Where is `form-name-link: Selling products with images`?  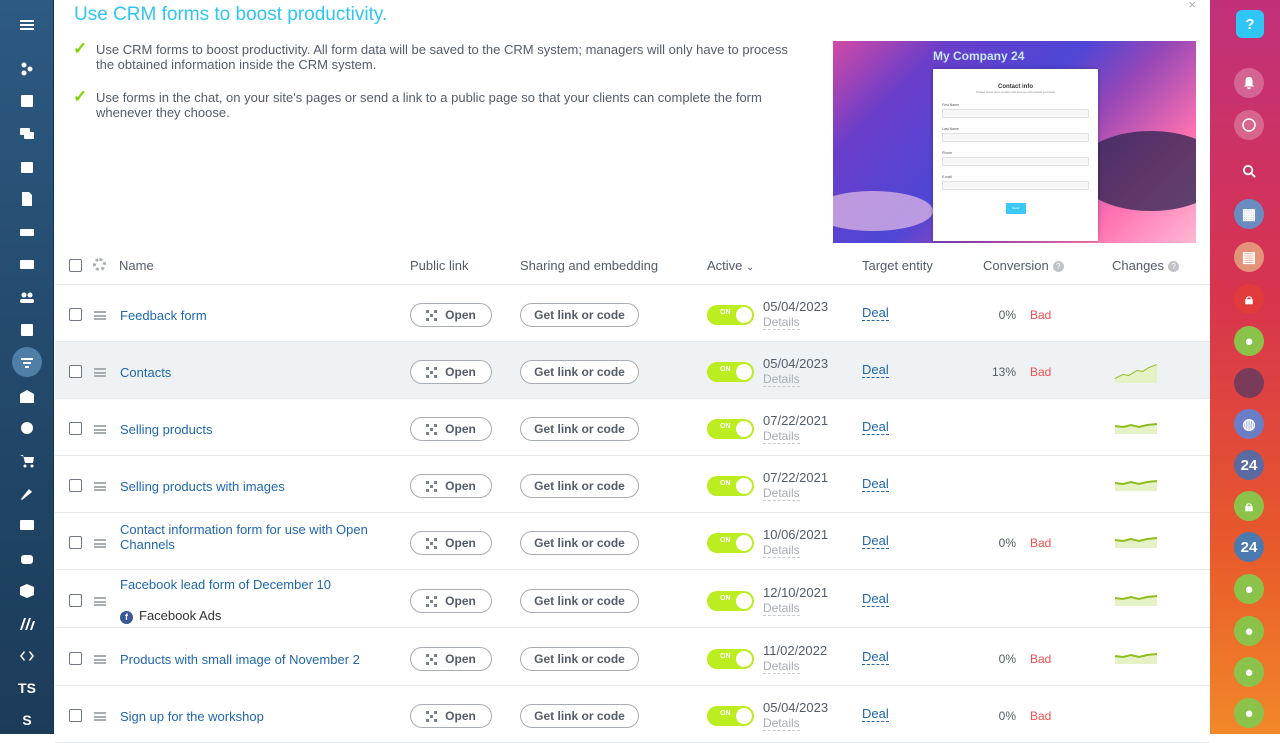
form-name-link: Selling products with images is located at coordinates (255, 486).